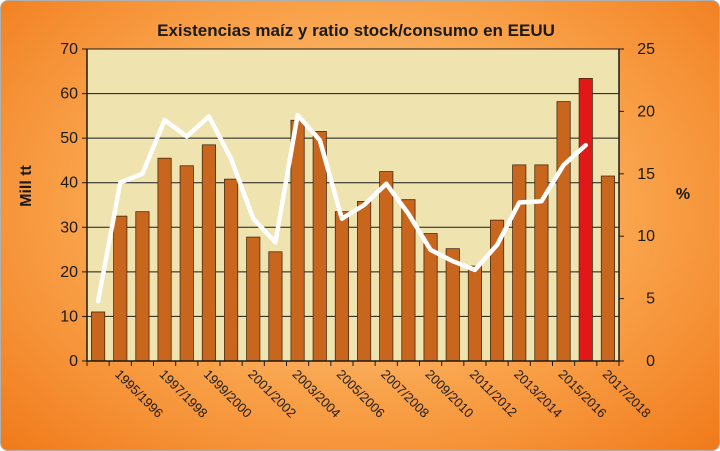 This screenshot has height=451, width=720. What do you see at coordinates (627, 394) in the screenshot?
I see `x-tick-label: 2017/2018` at bounding box center [627, 394].